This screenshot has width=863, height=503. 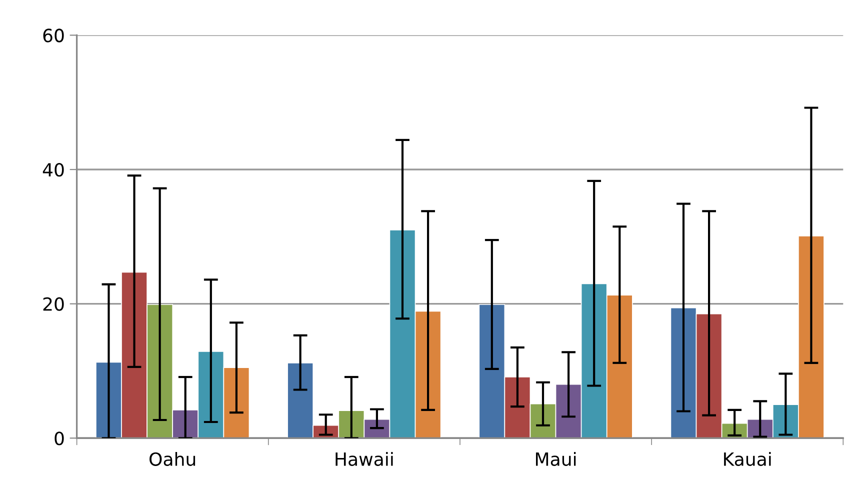 What do you see at coordinates (364, 459) in the screenshot?
I see `x-tick-label: Hawaii` at bounding box center [364, 459].